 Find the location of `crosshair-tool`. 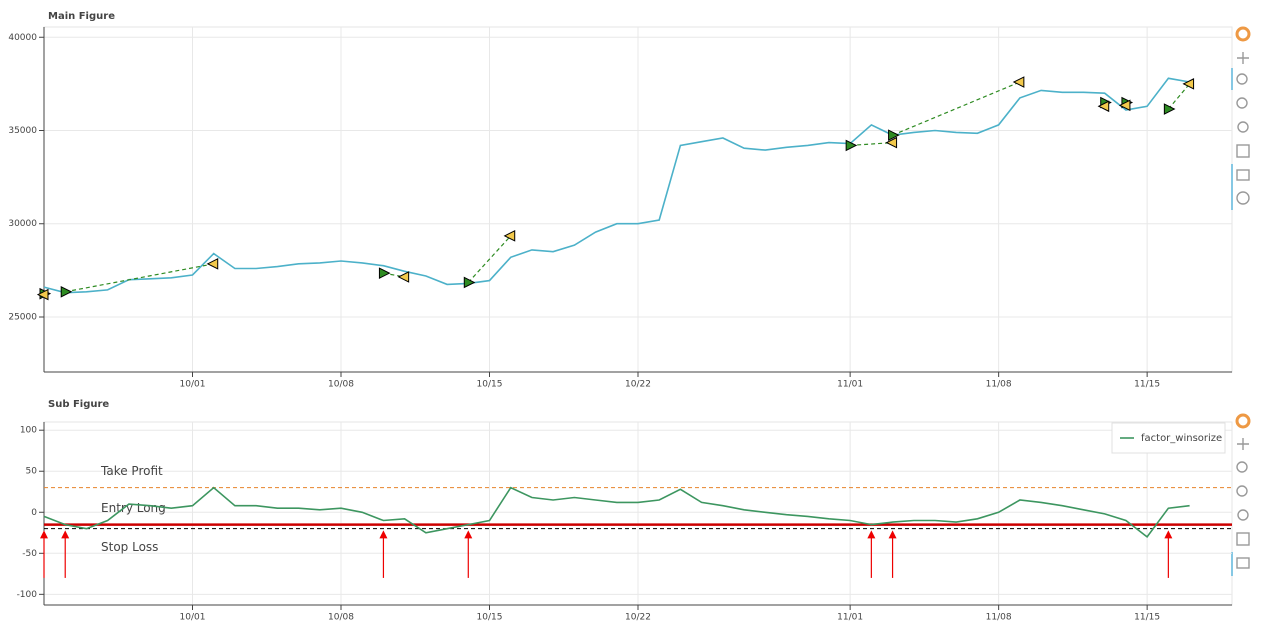

crosshair-tool is located at coordinates (1243, 198).